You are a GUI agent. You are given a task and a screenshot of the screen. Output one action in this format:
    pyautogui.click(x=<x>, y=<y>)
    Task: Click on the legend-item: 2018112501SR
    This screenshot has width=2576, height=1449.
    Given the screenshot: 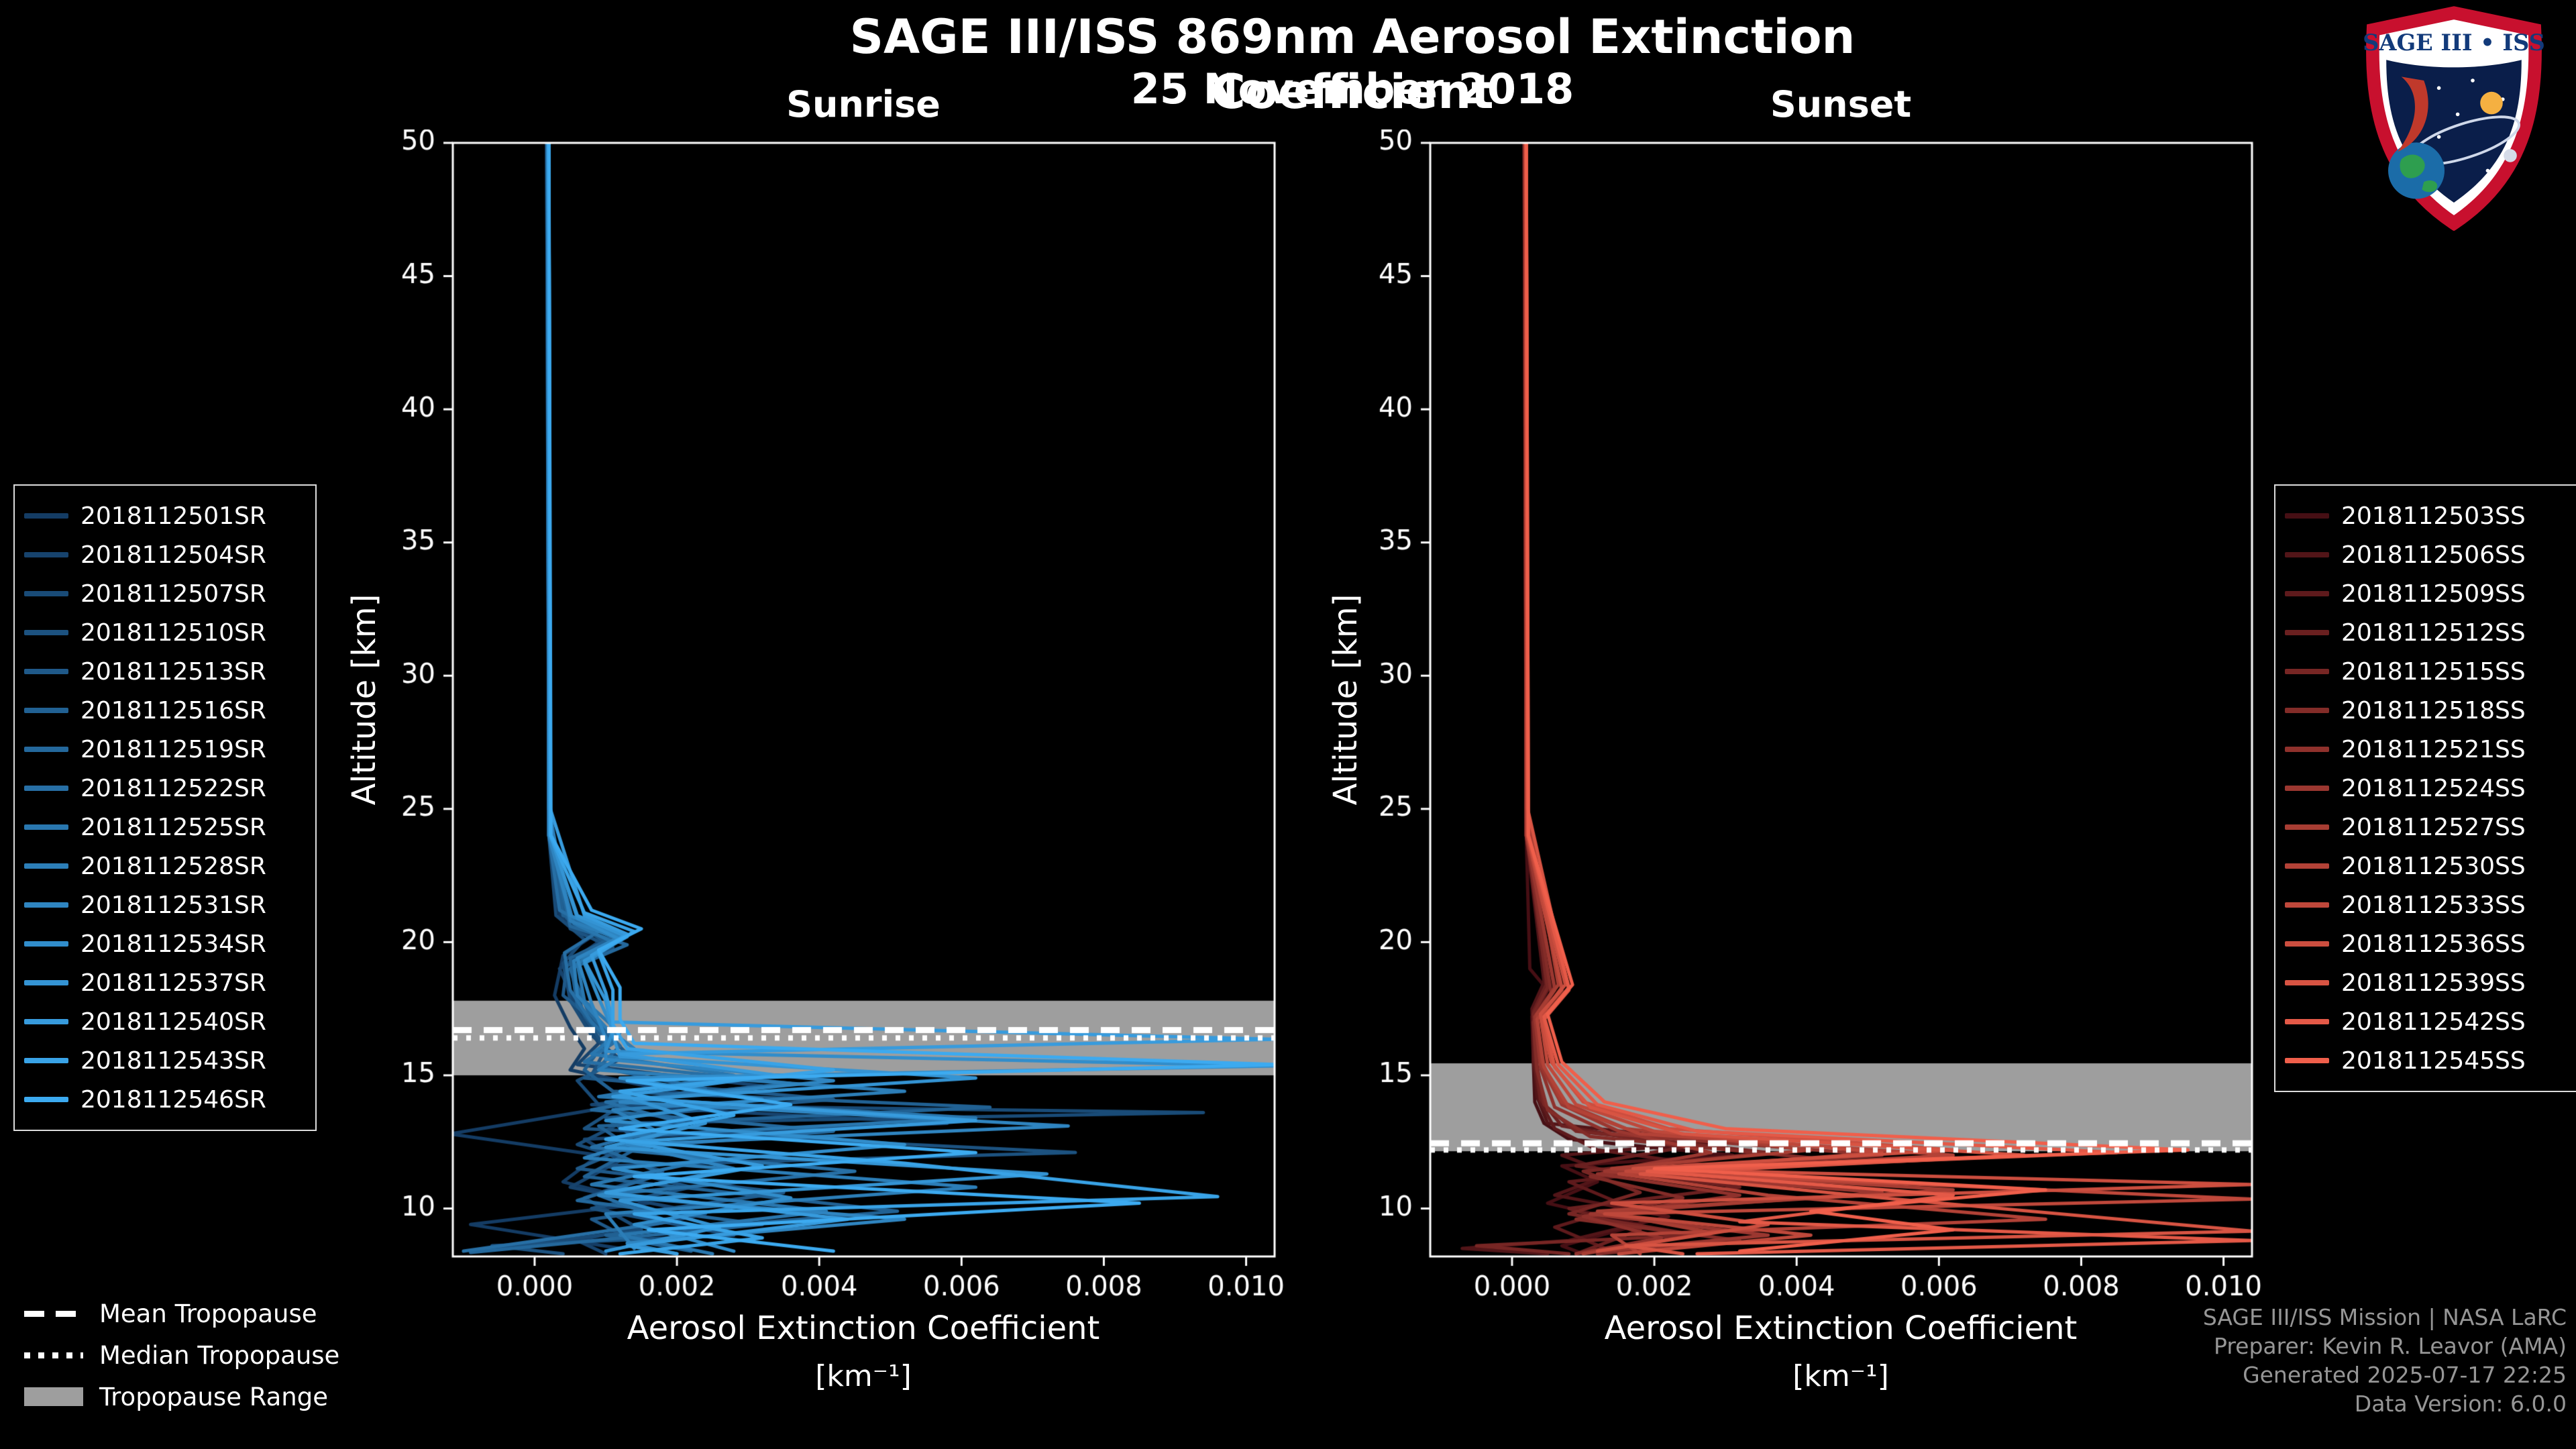 What is the action you would take?
    pyautogui.click(x=165, y=515)
    